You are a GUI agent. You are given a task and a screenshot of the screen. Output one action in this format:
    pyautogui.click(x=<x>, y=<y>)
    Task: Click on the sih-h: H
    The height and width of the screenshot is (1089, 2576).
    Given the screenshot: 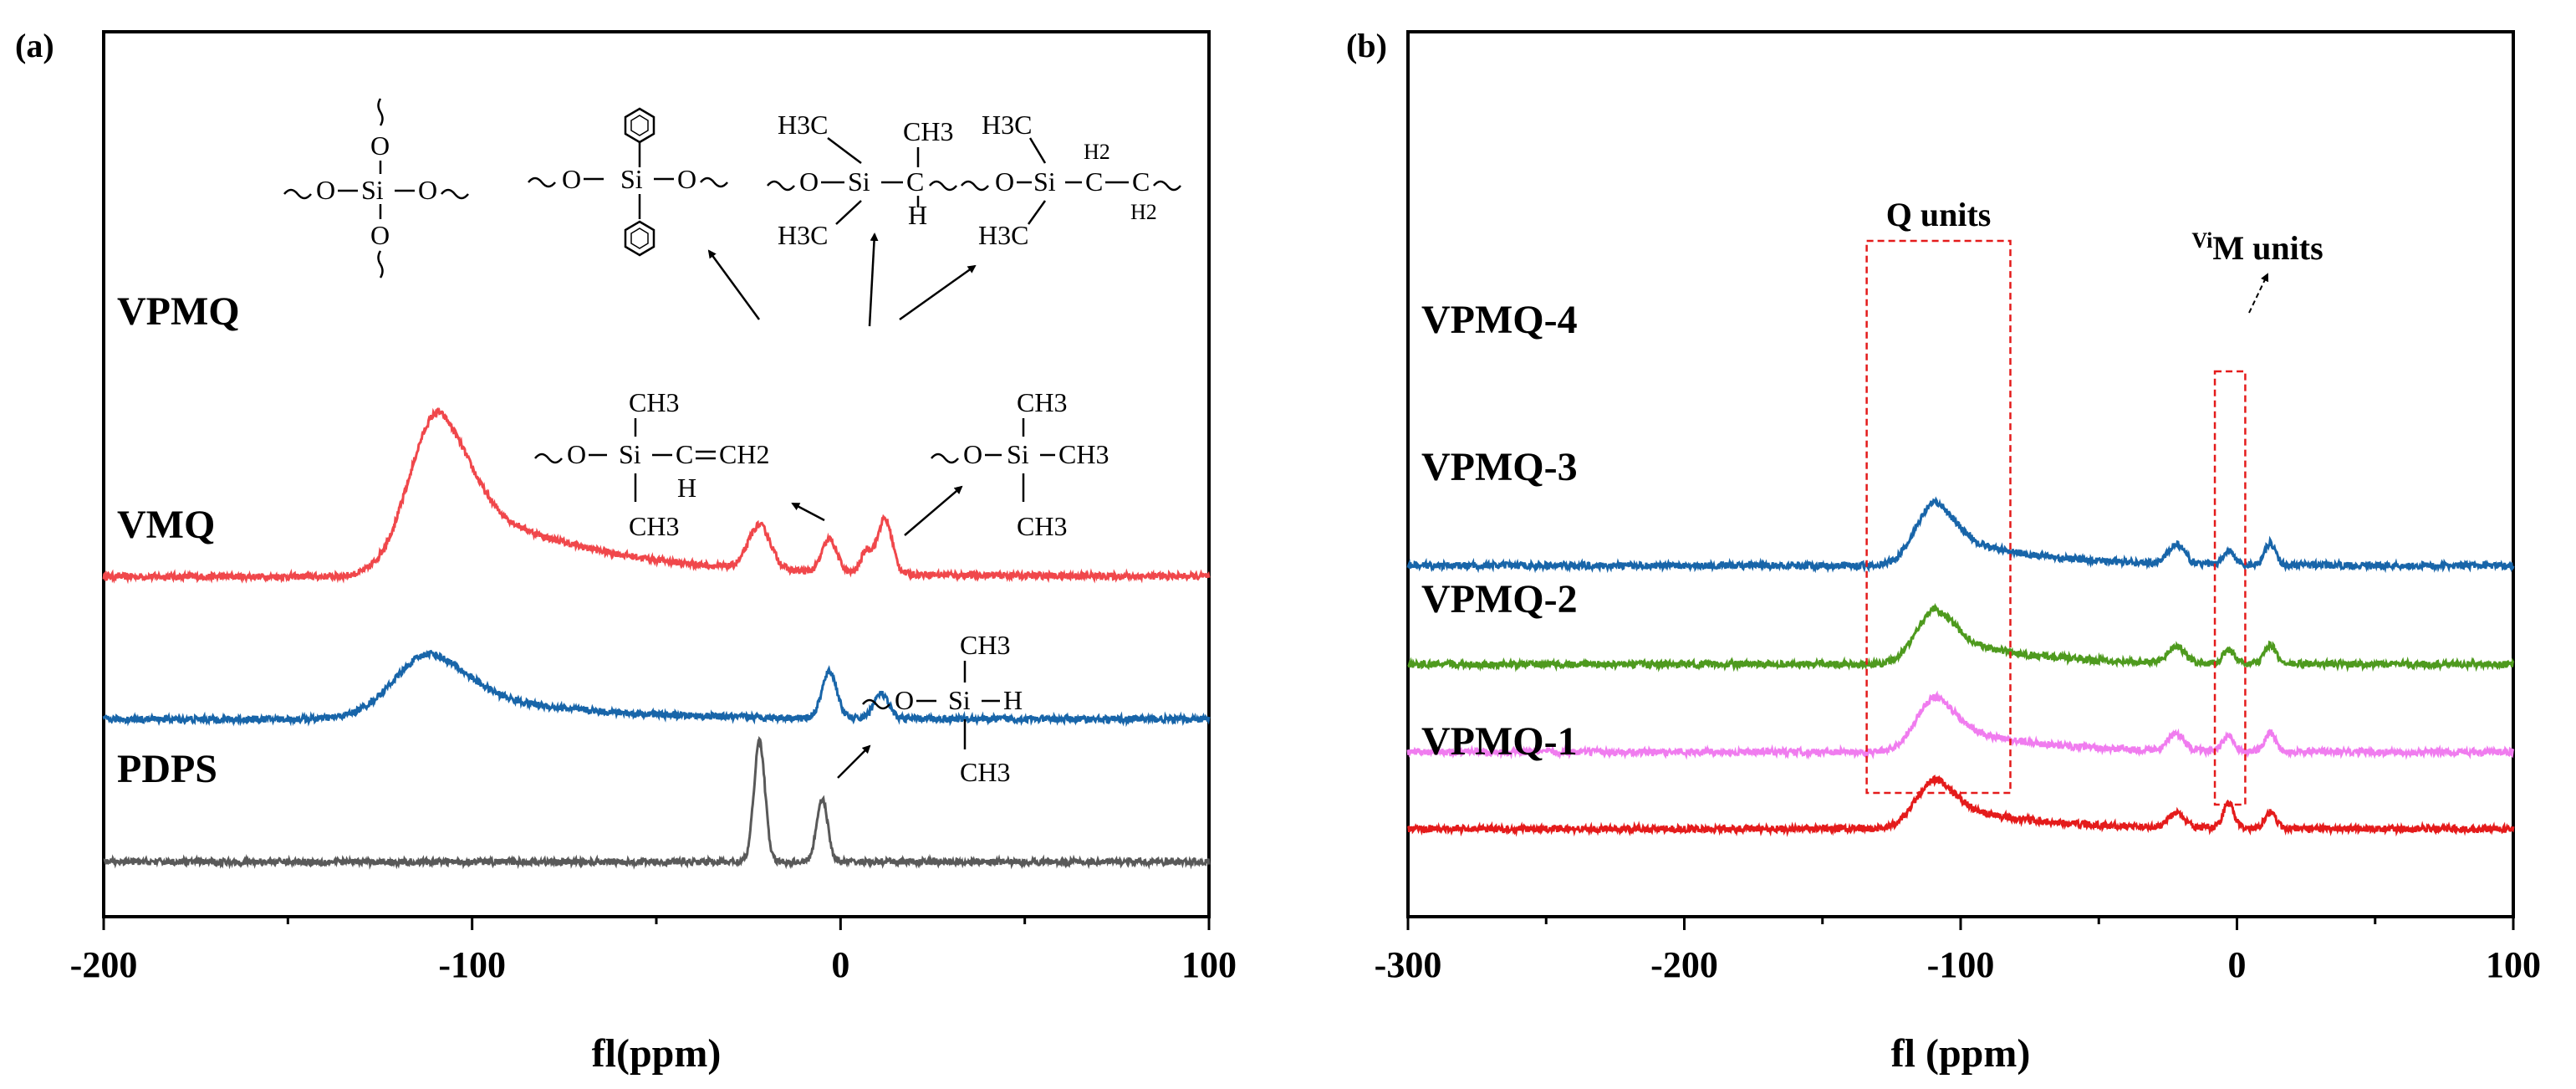 What is the action you would take?
    pyautogui.click(x=1013, y=700)
    